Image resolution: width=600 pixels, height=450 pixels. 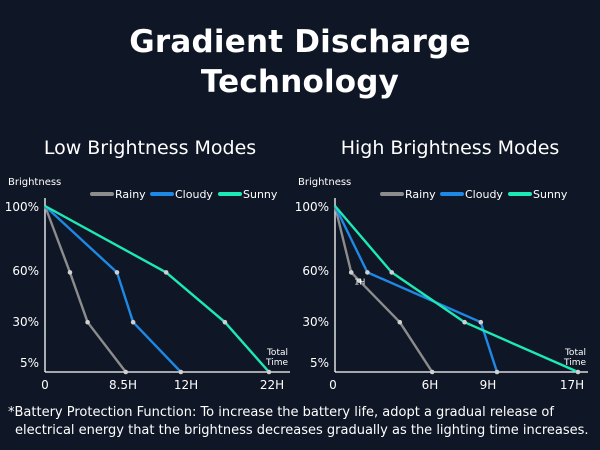 I want to click on left-x-axis-label-1: Total, so click(x=277, y=353).